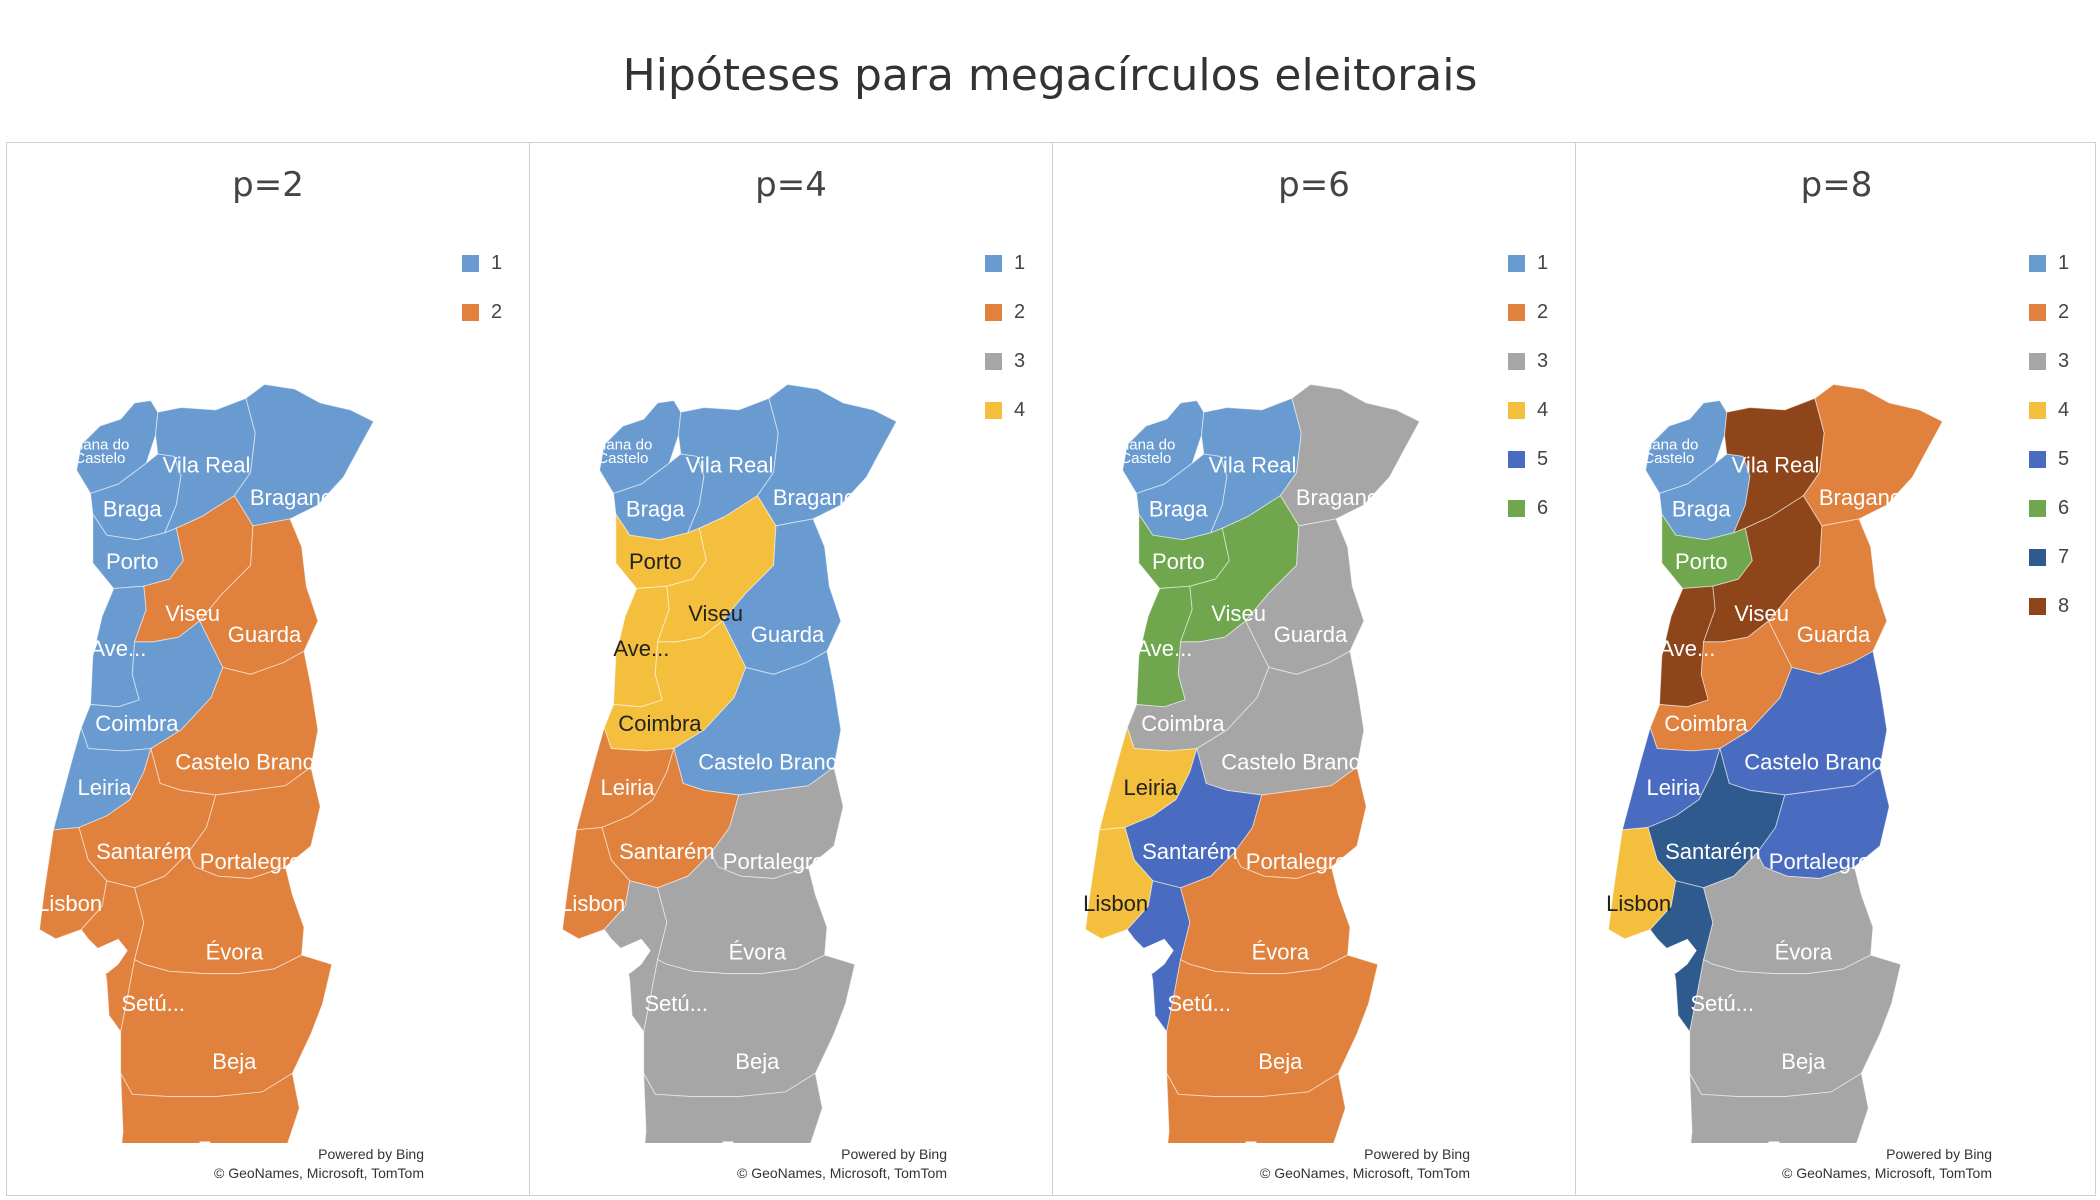 This screenshot has width=2100, height=1200. Describe the element at coordinates (2049, 606) in the screenshot. I see `legend-item: 8` at that location.